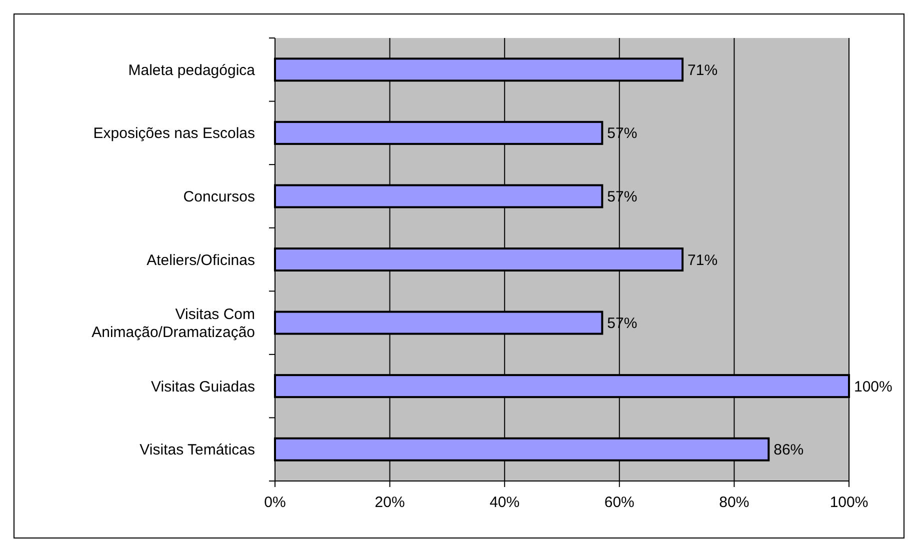 The image size is (916, 545). I want to click on y-tick-label: Visitas Guiadas, so click(203, 387).